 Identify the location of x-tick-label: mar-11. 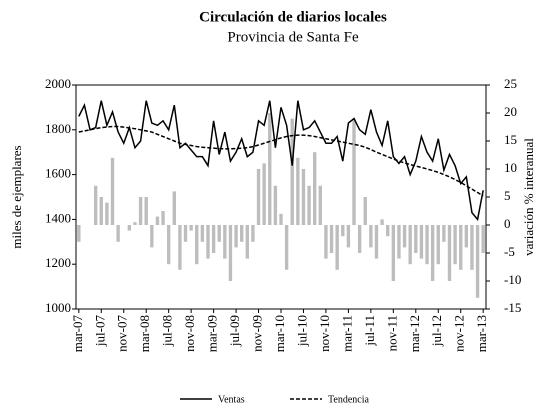
(346, 333).